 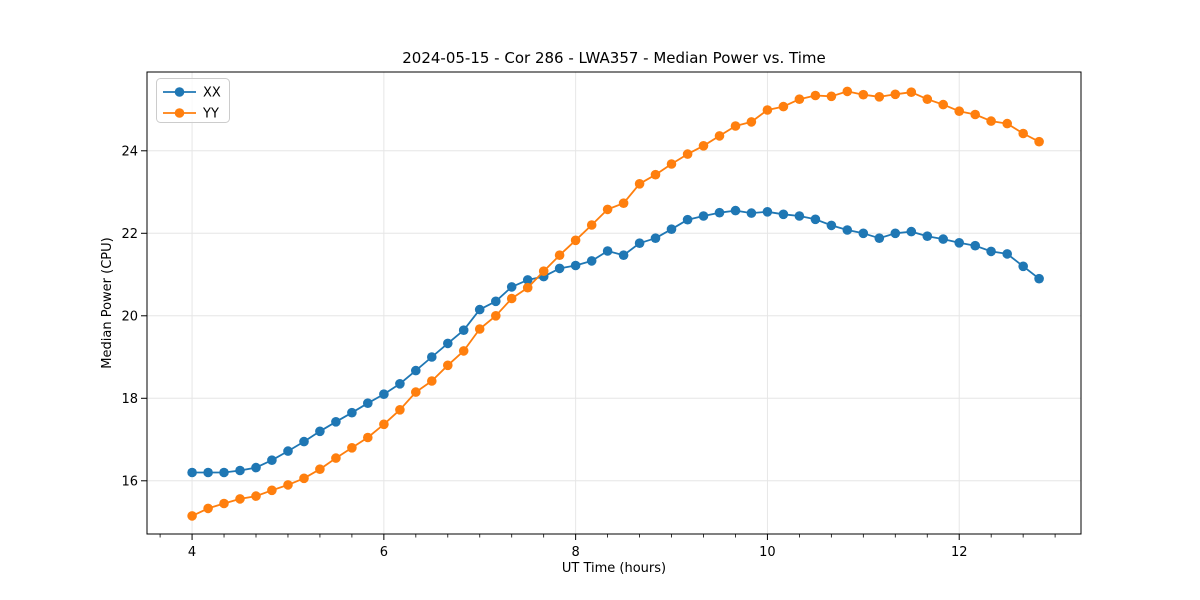 What do you see at coordinates (107, 302) in the screenshot?
I see `y-axis-label: Median Power (CPU)` at bounding box center [107, 302].